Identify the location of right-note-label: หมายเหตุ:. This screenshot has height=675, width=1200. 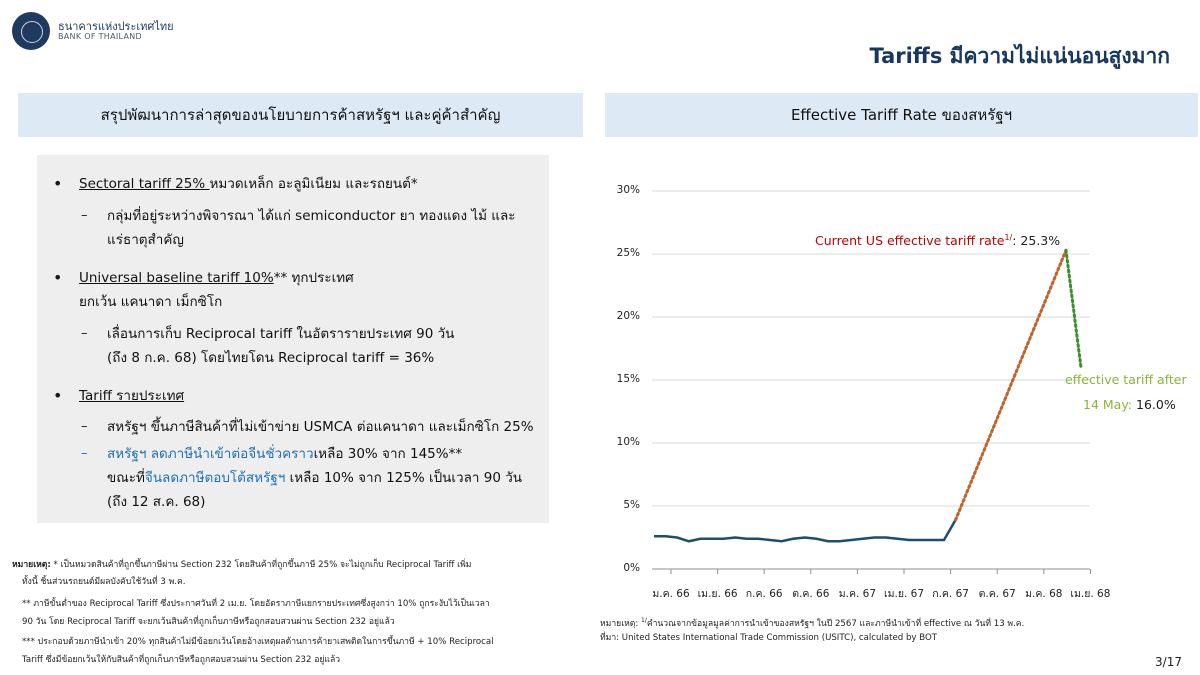
(621, 623).